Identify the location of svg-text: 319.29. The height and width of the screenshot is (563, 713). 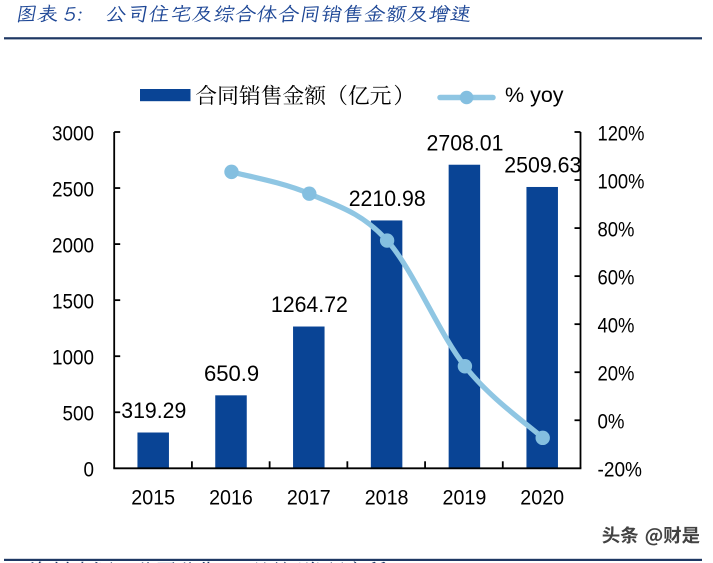
(153, 410).